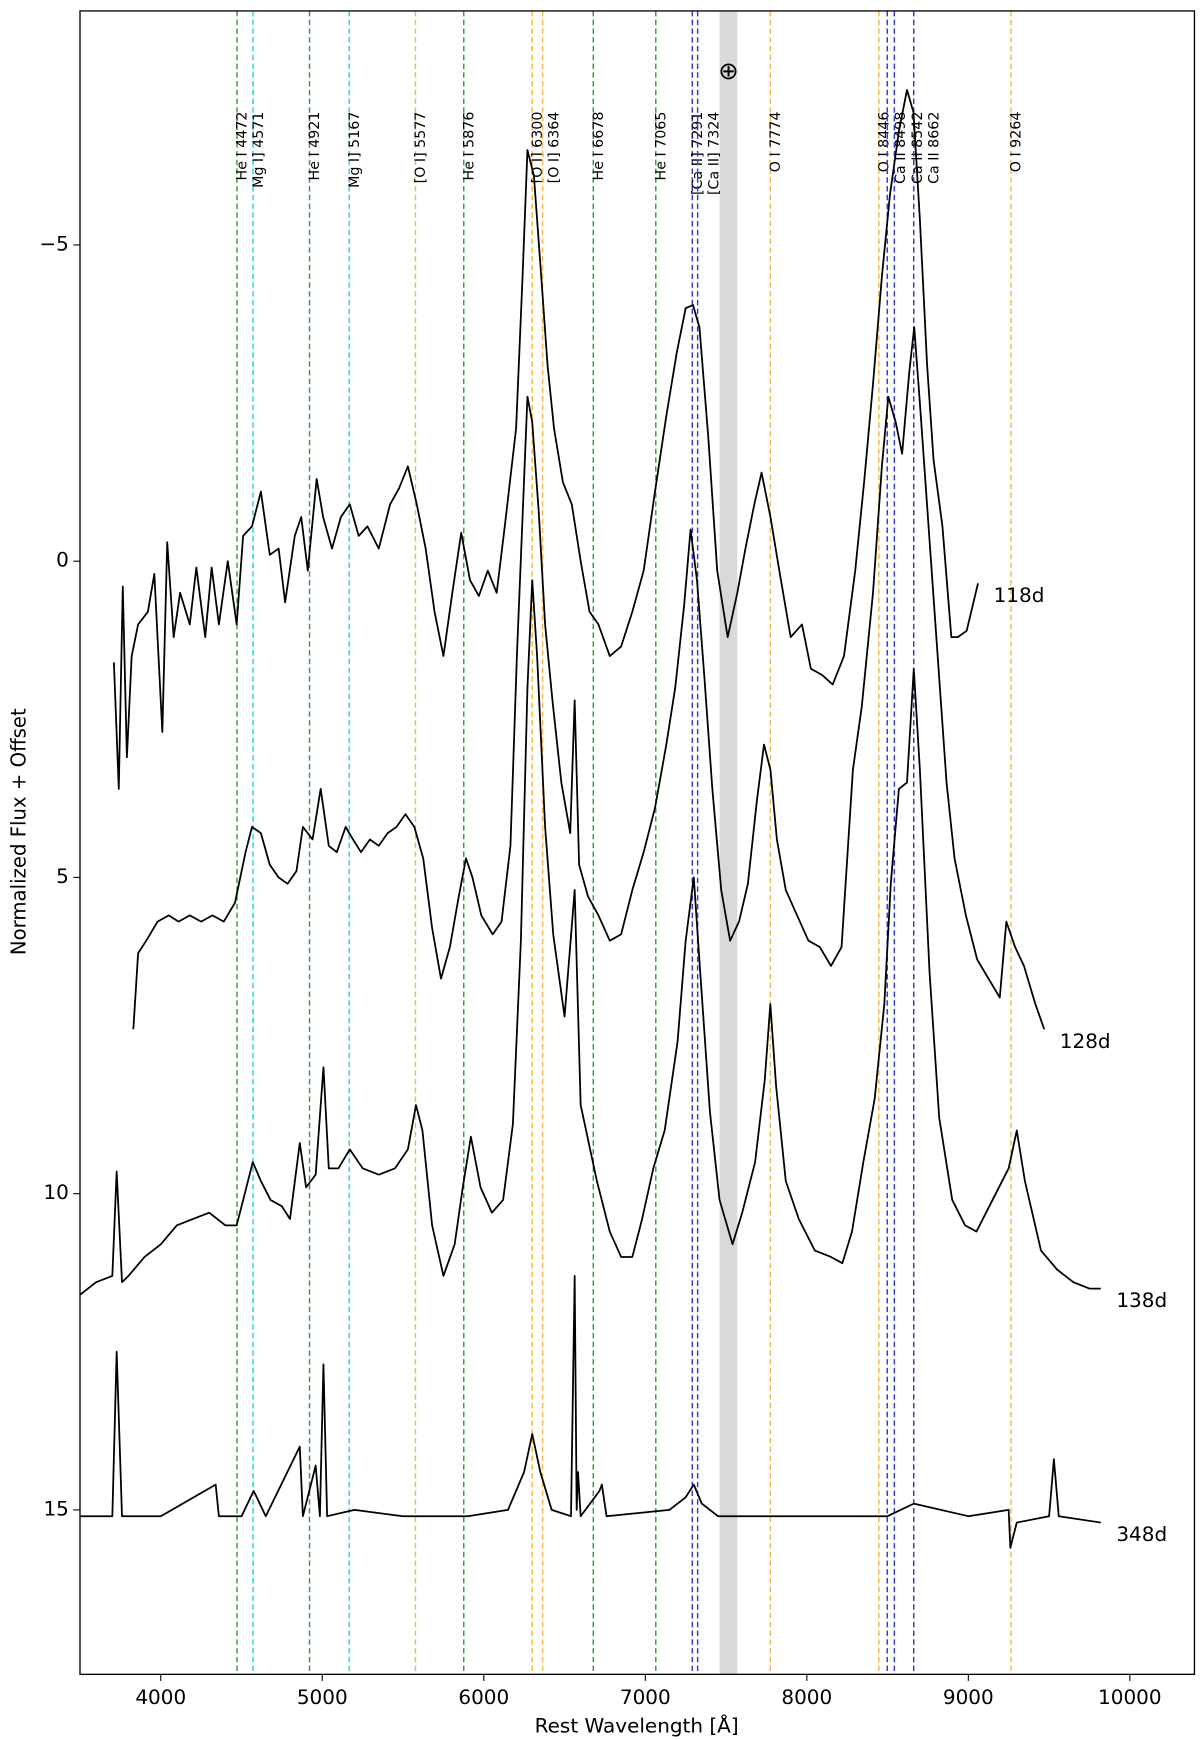  What do you see at coordinates (714, 153) in the screenshot?
I see `line-label: [Ca II] 7324` at bounding box center [714, 153].